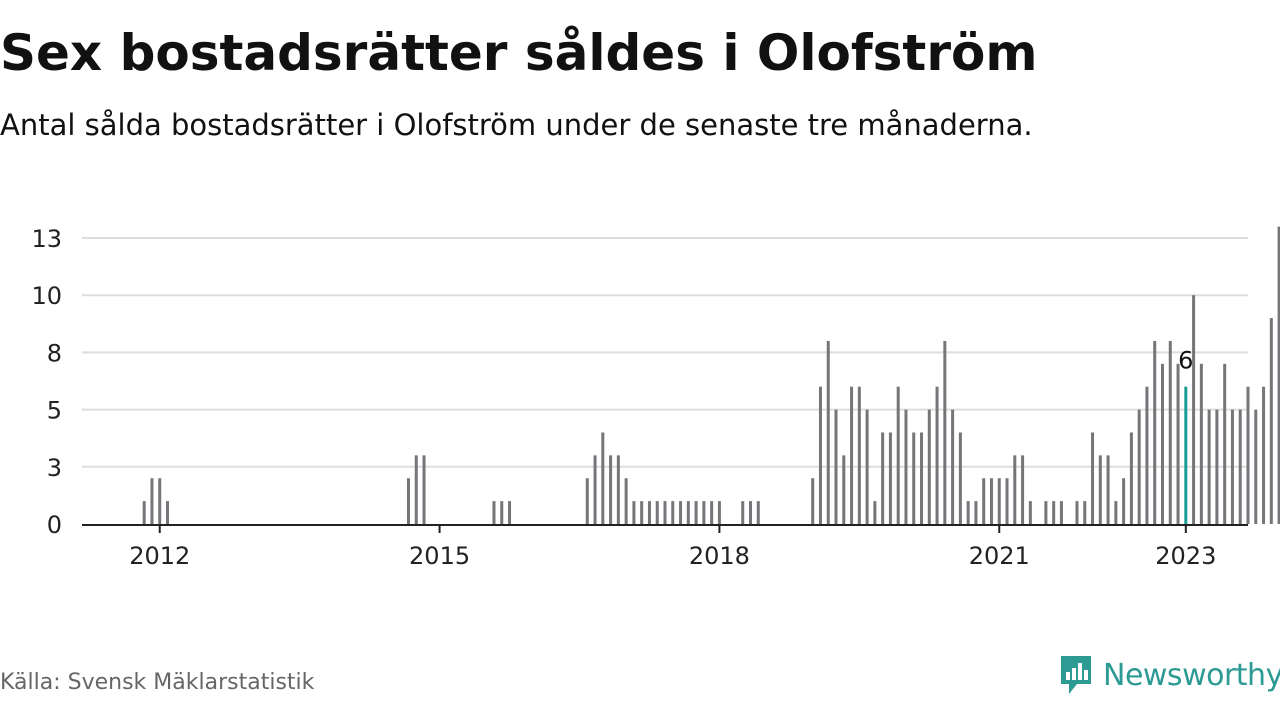 This screenshot has width=1280, height=720. What do you see at coordinates (54, 411) in the screenshot?
I see `y-tick-label: 5` at bounding box center [54, 411].